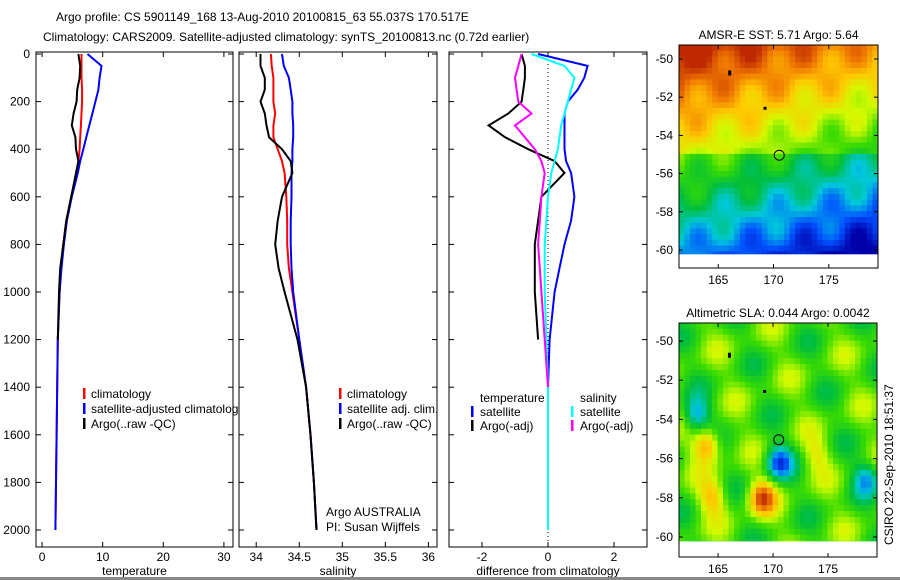  Describe the element at coordinates (26, 54) in the screenshot. I see `y-tick-label: 0` at that location.